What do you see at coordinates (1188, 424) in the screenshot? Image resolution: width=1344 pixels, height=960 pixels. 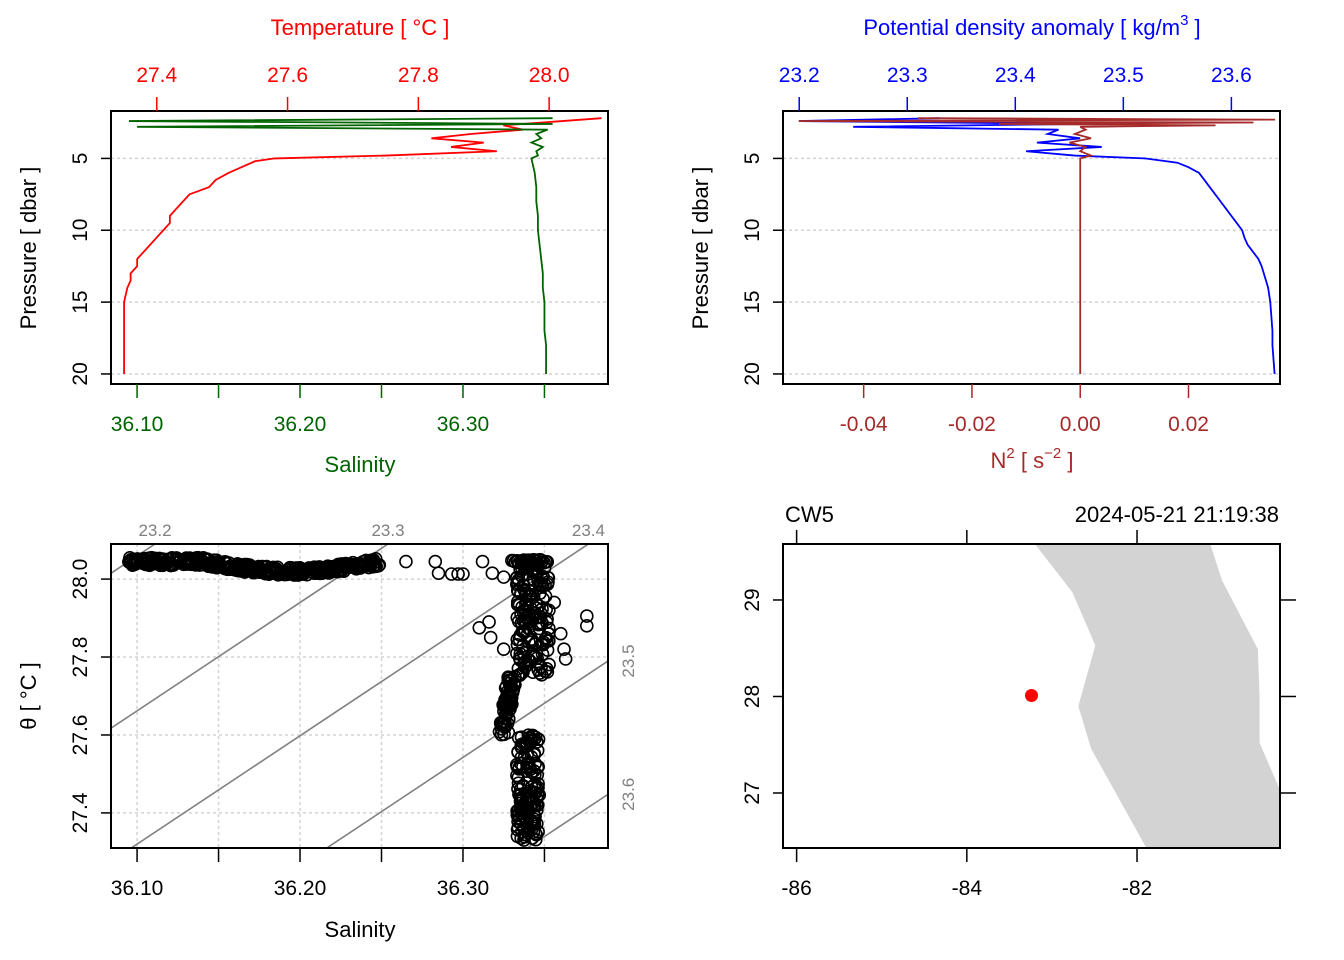 I see `p2-n2-tick-label: 0.02` at bounding box center [1188, 424].